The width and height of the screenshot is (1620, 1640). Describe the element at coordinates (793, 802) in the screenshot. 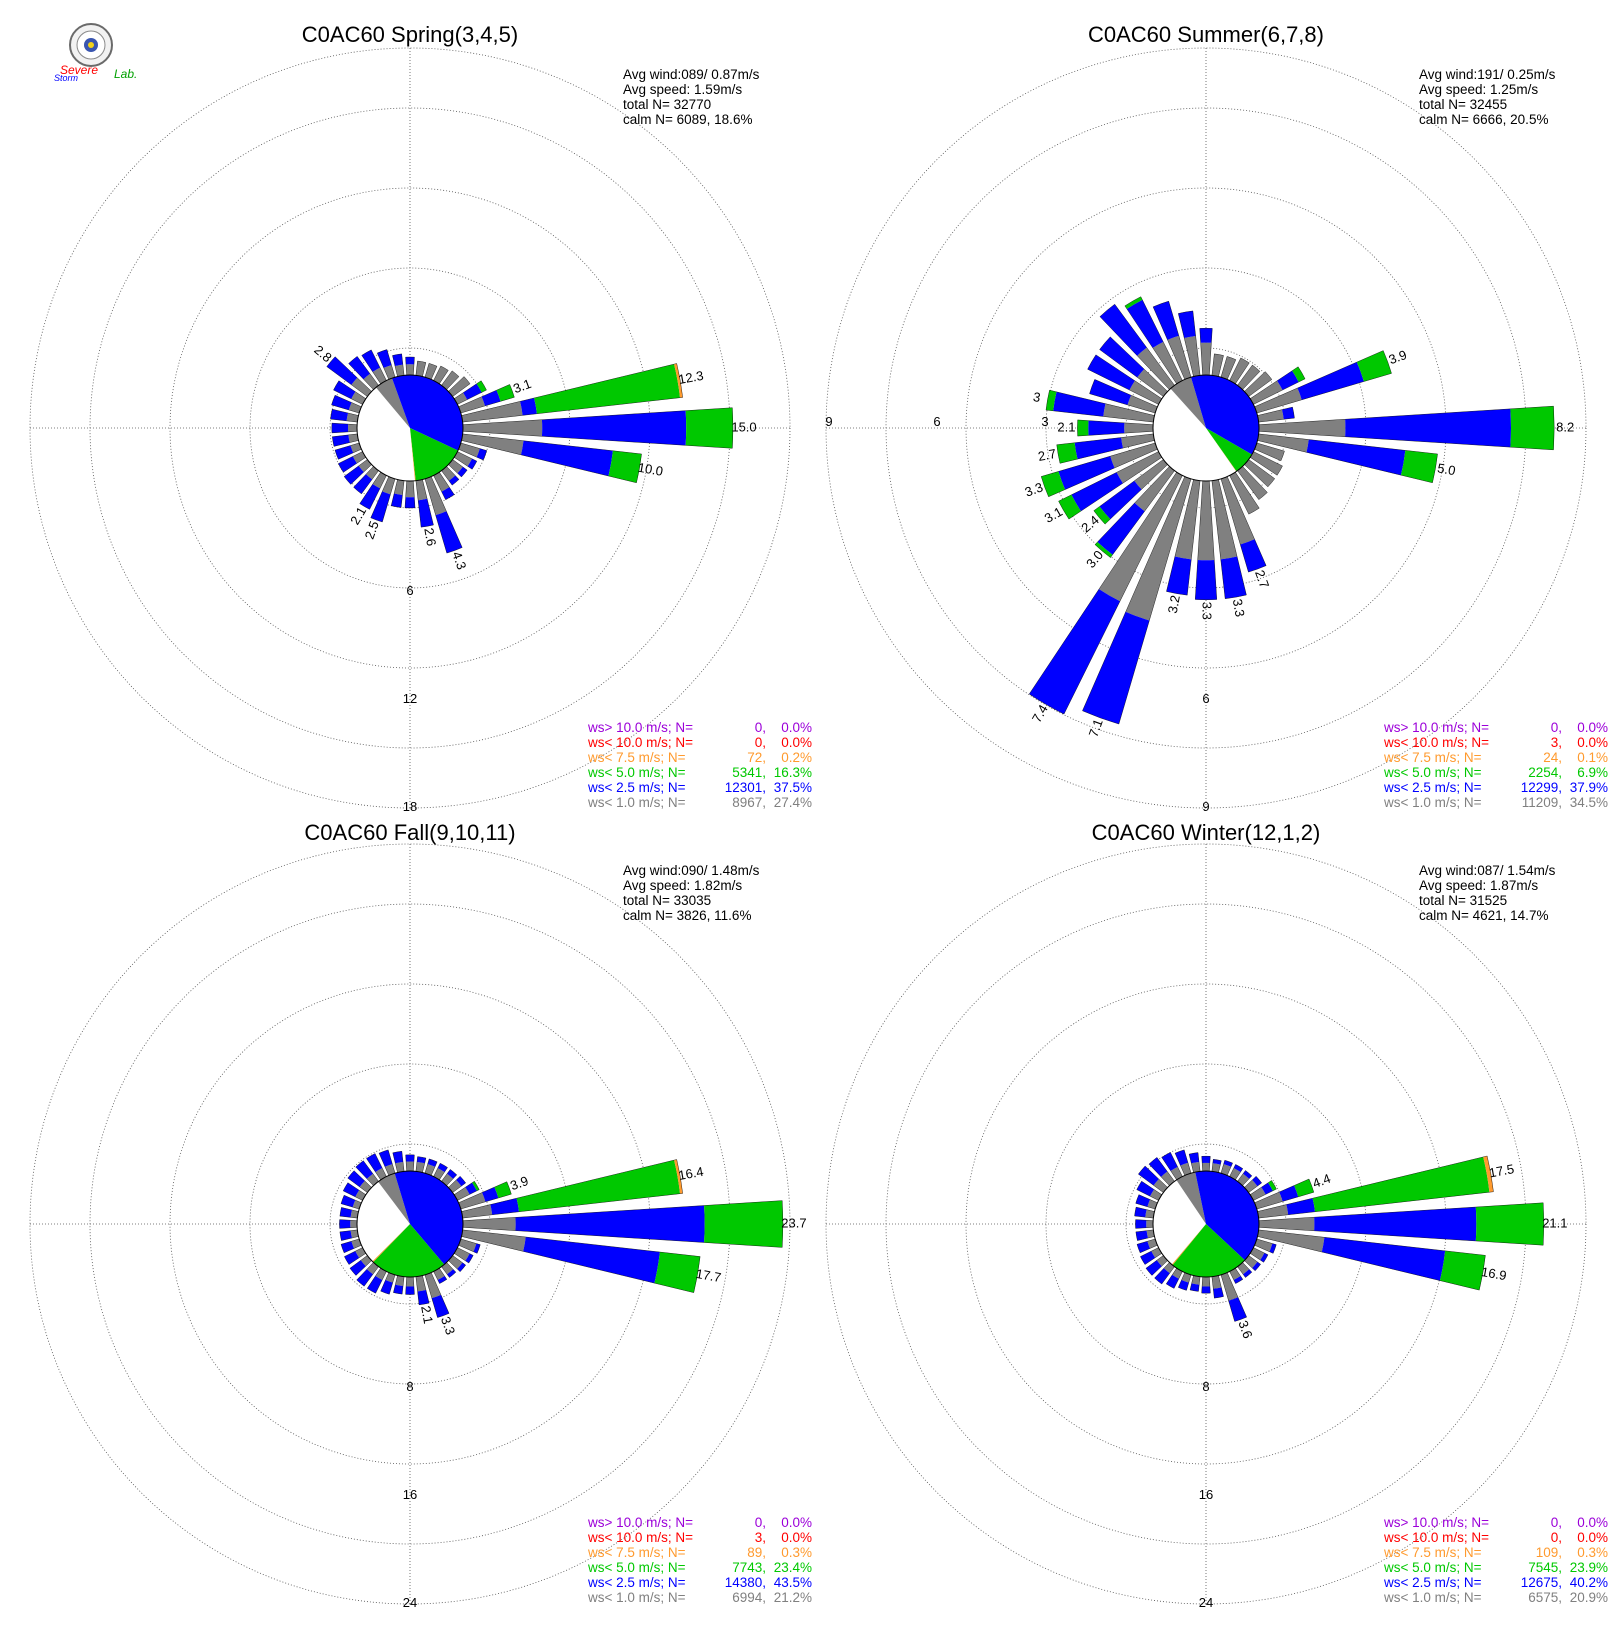

I see `legend-percent: 27.4%` at that location.